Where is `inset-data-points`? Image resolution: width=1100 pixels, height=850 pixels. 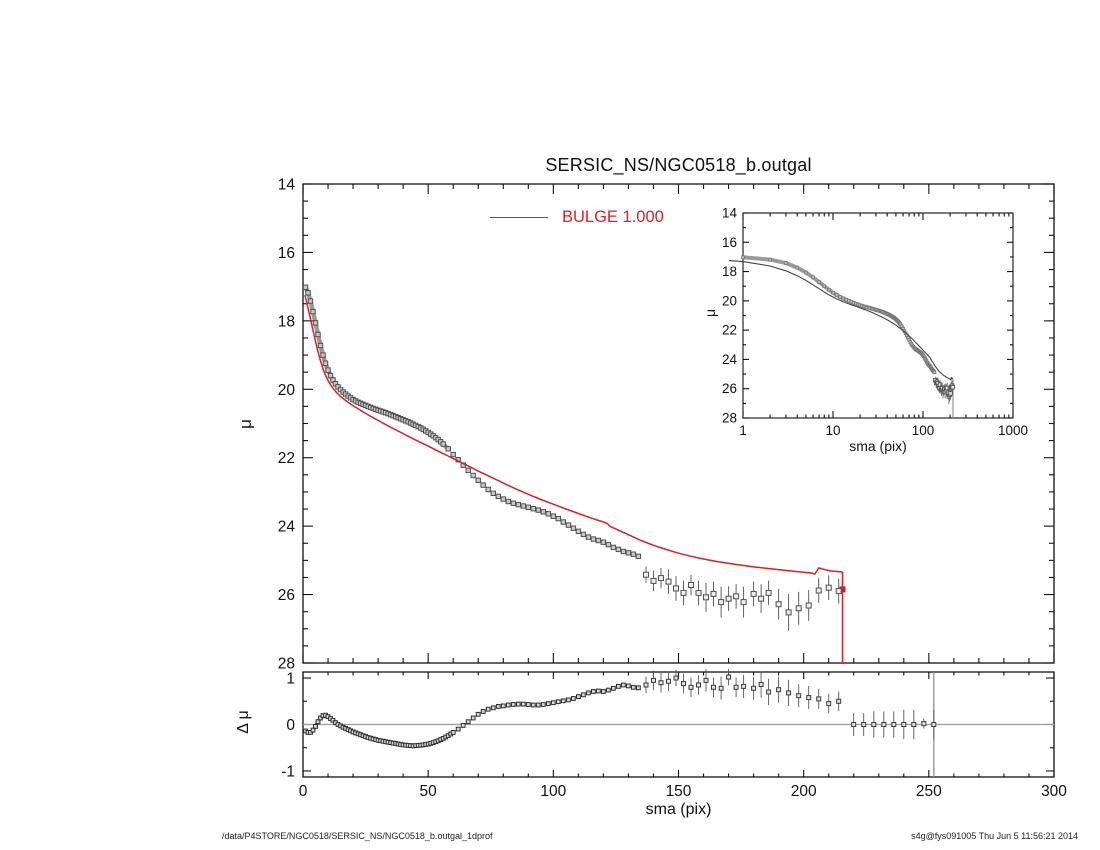
inset-data-points is located at coordinates (839, 315).